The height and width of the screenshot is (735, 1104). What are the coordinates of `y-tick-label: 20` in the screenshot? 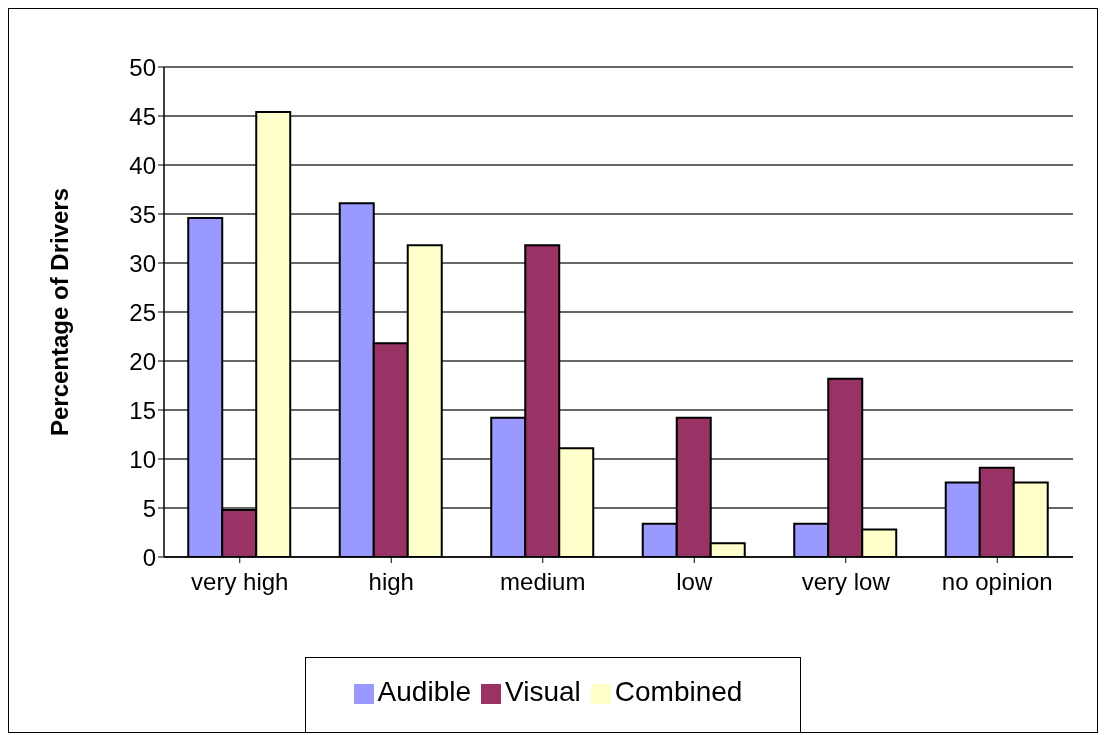 It's located at (142, 361).